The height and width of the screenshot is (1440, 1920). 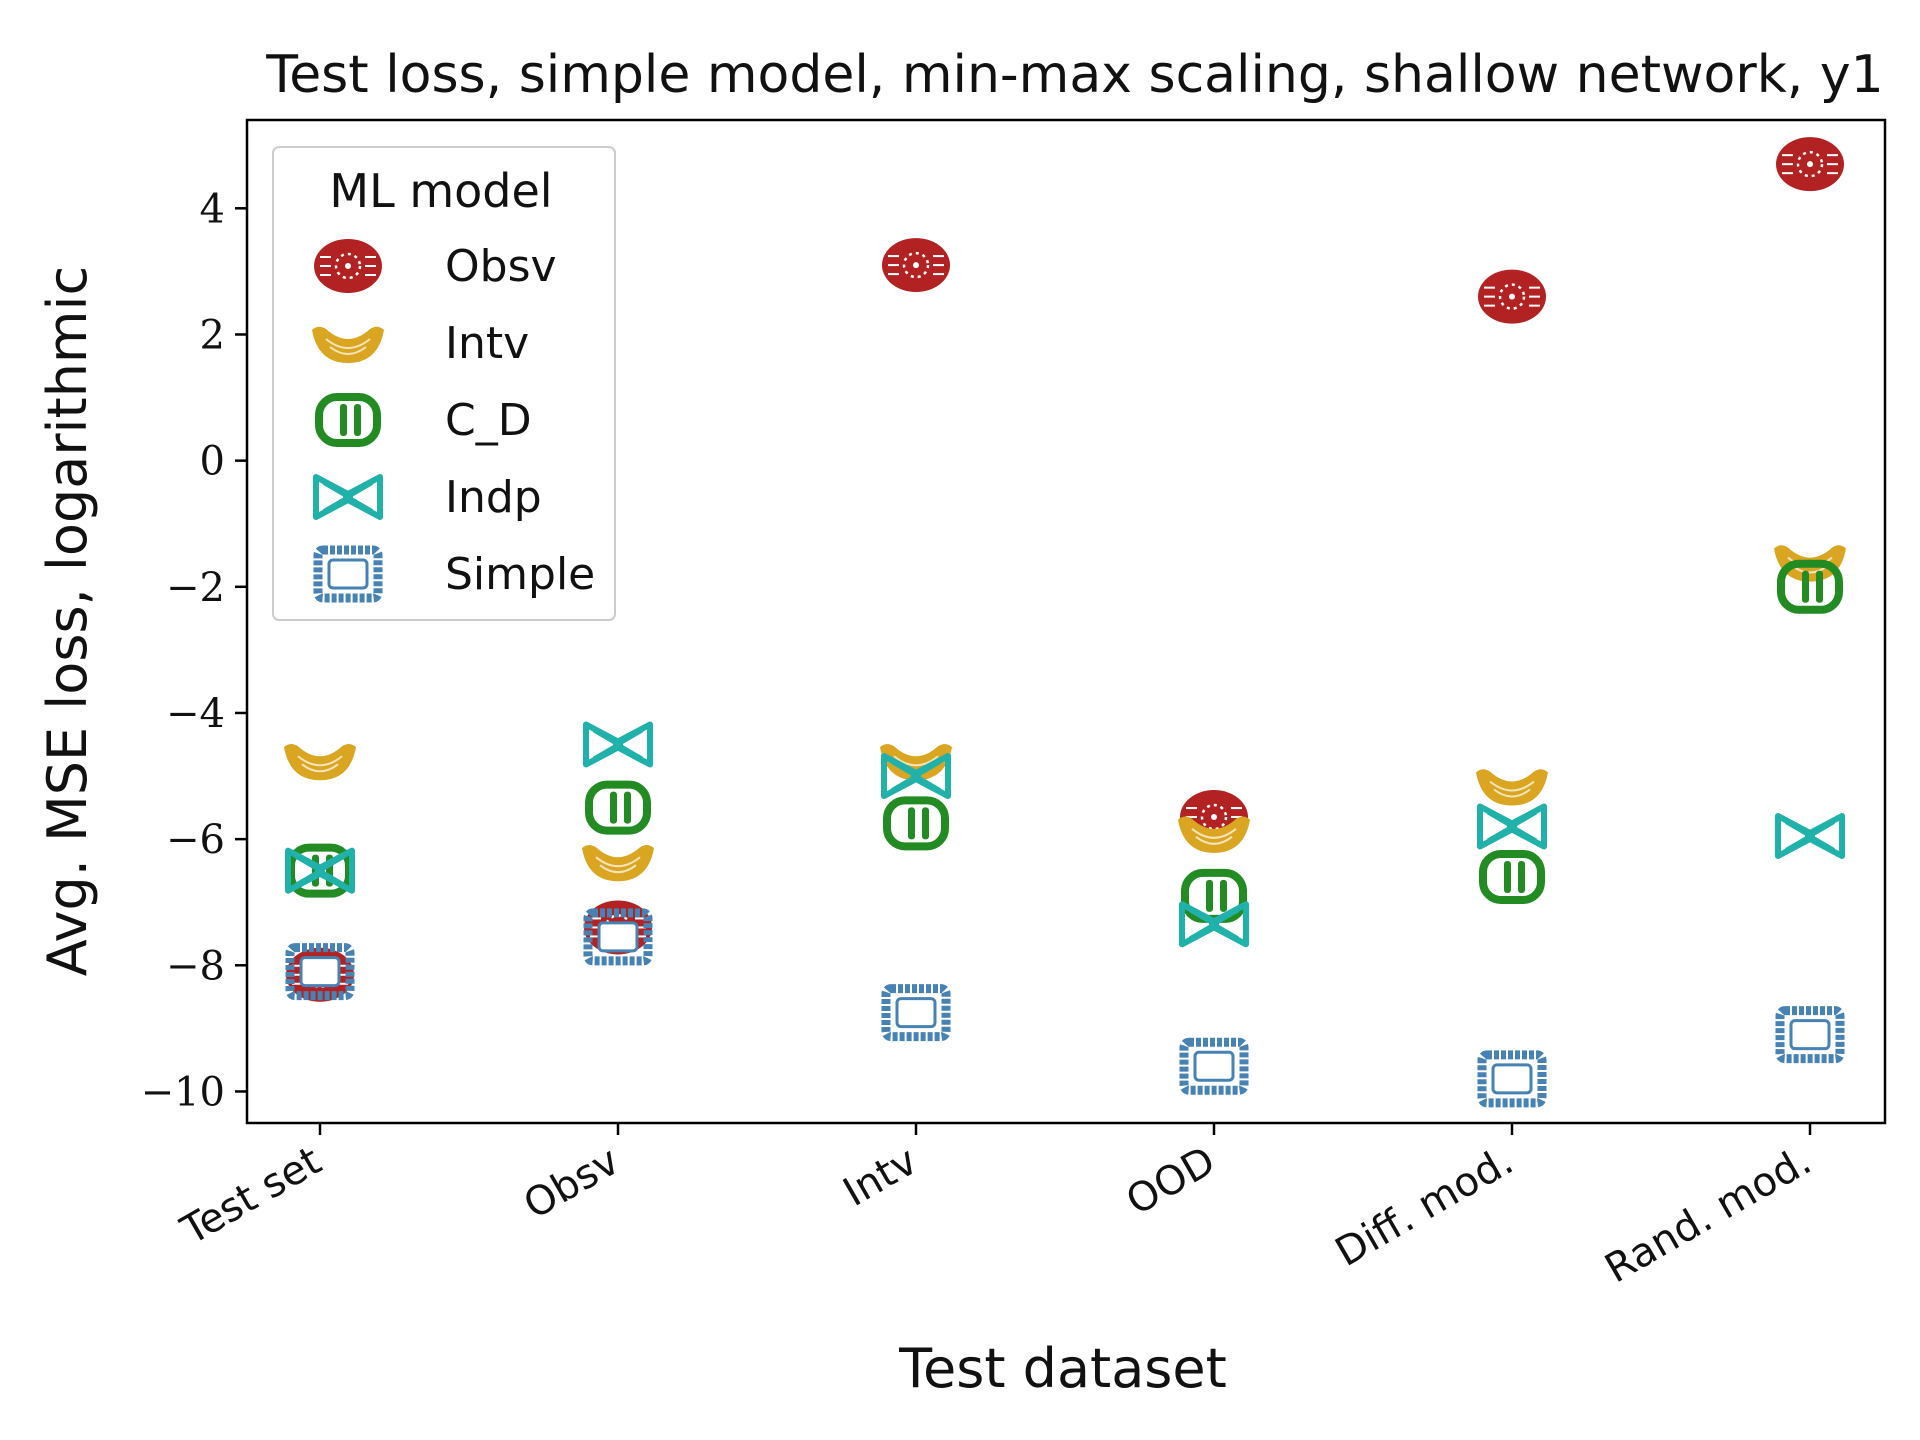 What do you see at coordinates (348, 344) in the screenshot?
I see `legend-marker-intv` at bounding box center [348, 344].